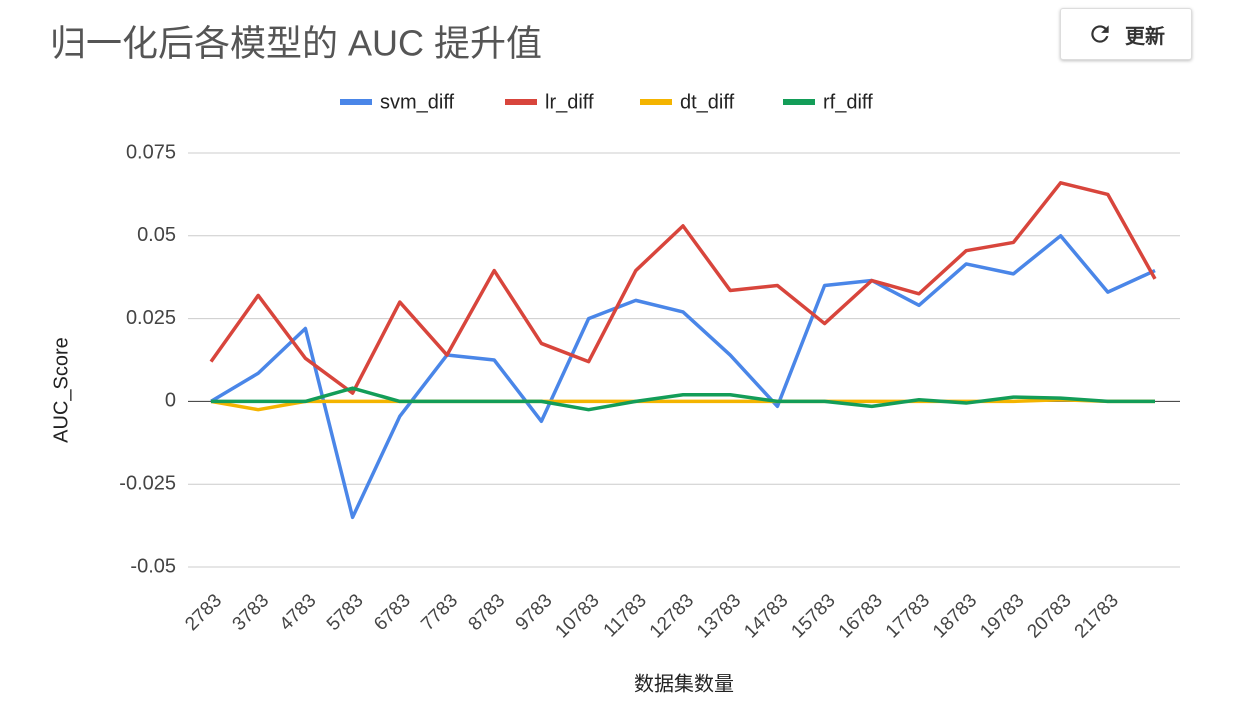 This screenshot has height=712, width=1248. Describe the element at coordinates (487, 612) in the screenshot. I see `x-tick-label: 8783` at that location.